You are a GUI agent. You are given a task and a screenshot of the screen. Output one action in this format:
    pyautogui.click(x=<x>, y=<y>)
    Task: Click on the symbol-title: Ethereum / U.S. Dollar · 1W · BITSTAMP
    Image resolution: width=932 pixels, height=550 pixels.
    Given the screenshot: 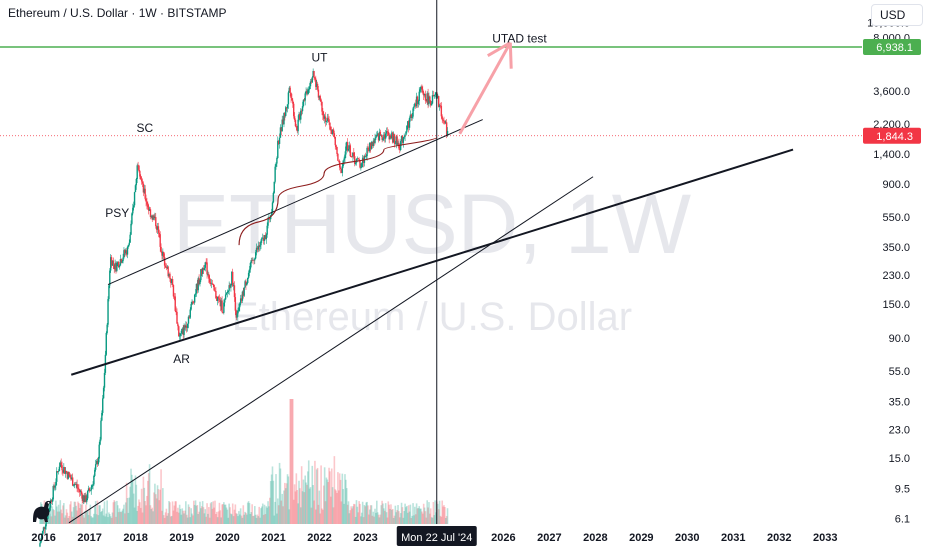 What is the action you would take?
    pyautogui.click(x=117, y=13)
    